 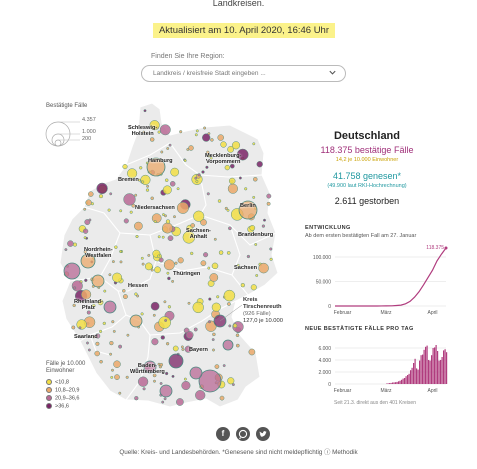 What do you see at coordinates (223, 159) in the screenshot?
I see `label-mecklenburg-vorpommern: Mecklenburg- Vorpommern` at bounding box center [223, 159].